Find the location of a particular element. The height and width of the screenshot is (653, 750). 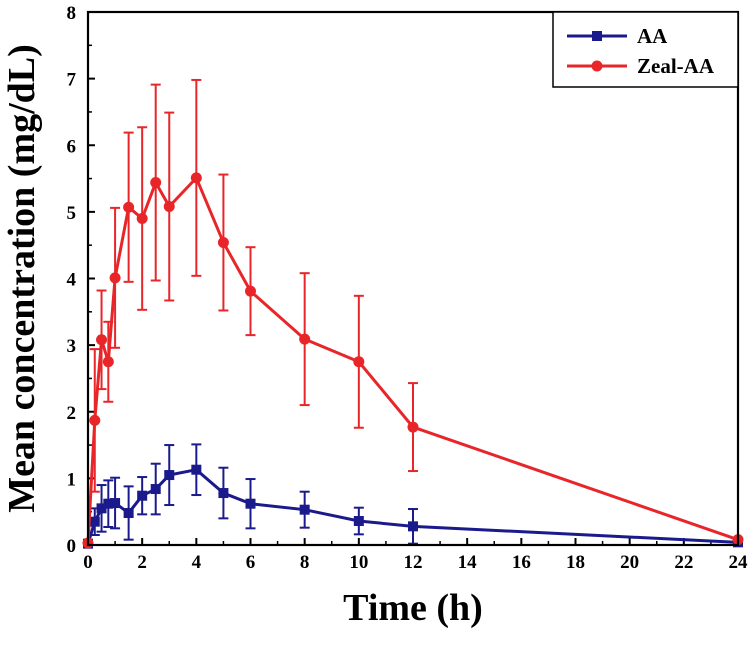

x-tick-label: 6 is located at coordinates (251, 562).